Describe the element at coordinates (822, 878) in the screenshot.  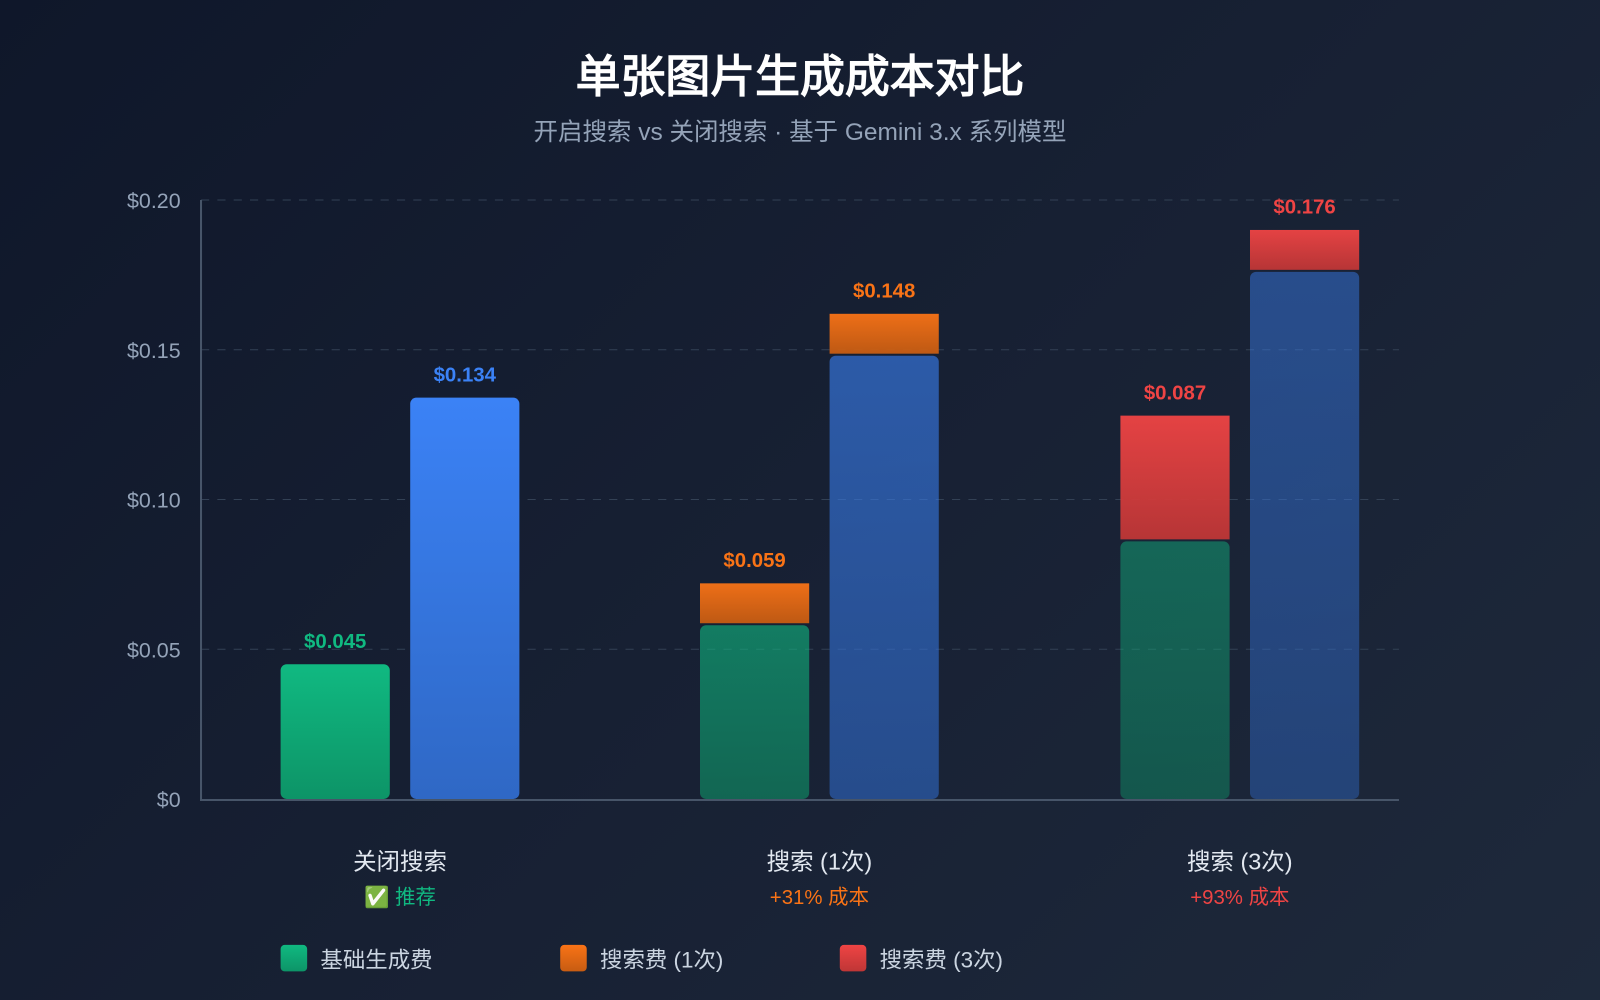
I see `category-labels: 关闭搜索 ✅ 推荐 搜索 (1次) +31% 成本 搜索 (3次) +93% 成本` at that location.